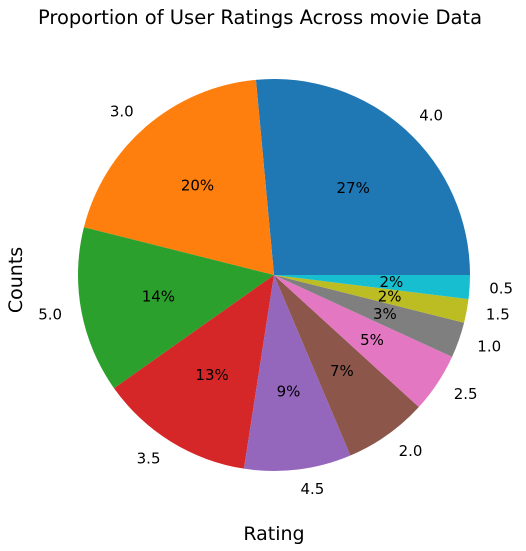 This screenshot has width=526, height=551. Describe the element at coordinates (501, 288) in the screenshot. I see `category-label: 0.5` at that location.